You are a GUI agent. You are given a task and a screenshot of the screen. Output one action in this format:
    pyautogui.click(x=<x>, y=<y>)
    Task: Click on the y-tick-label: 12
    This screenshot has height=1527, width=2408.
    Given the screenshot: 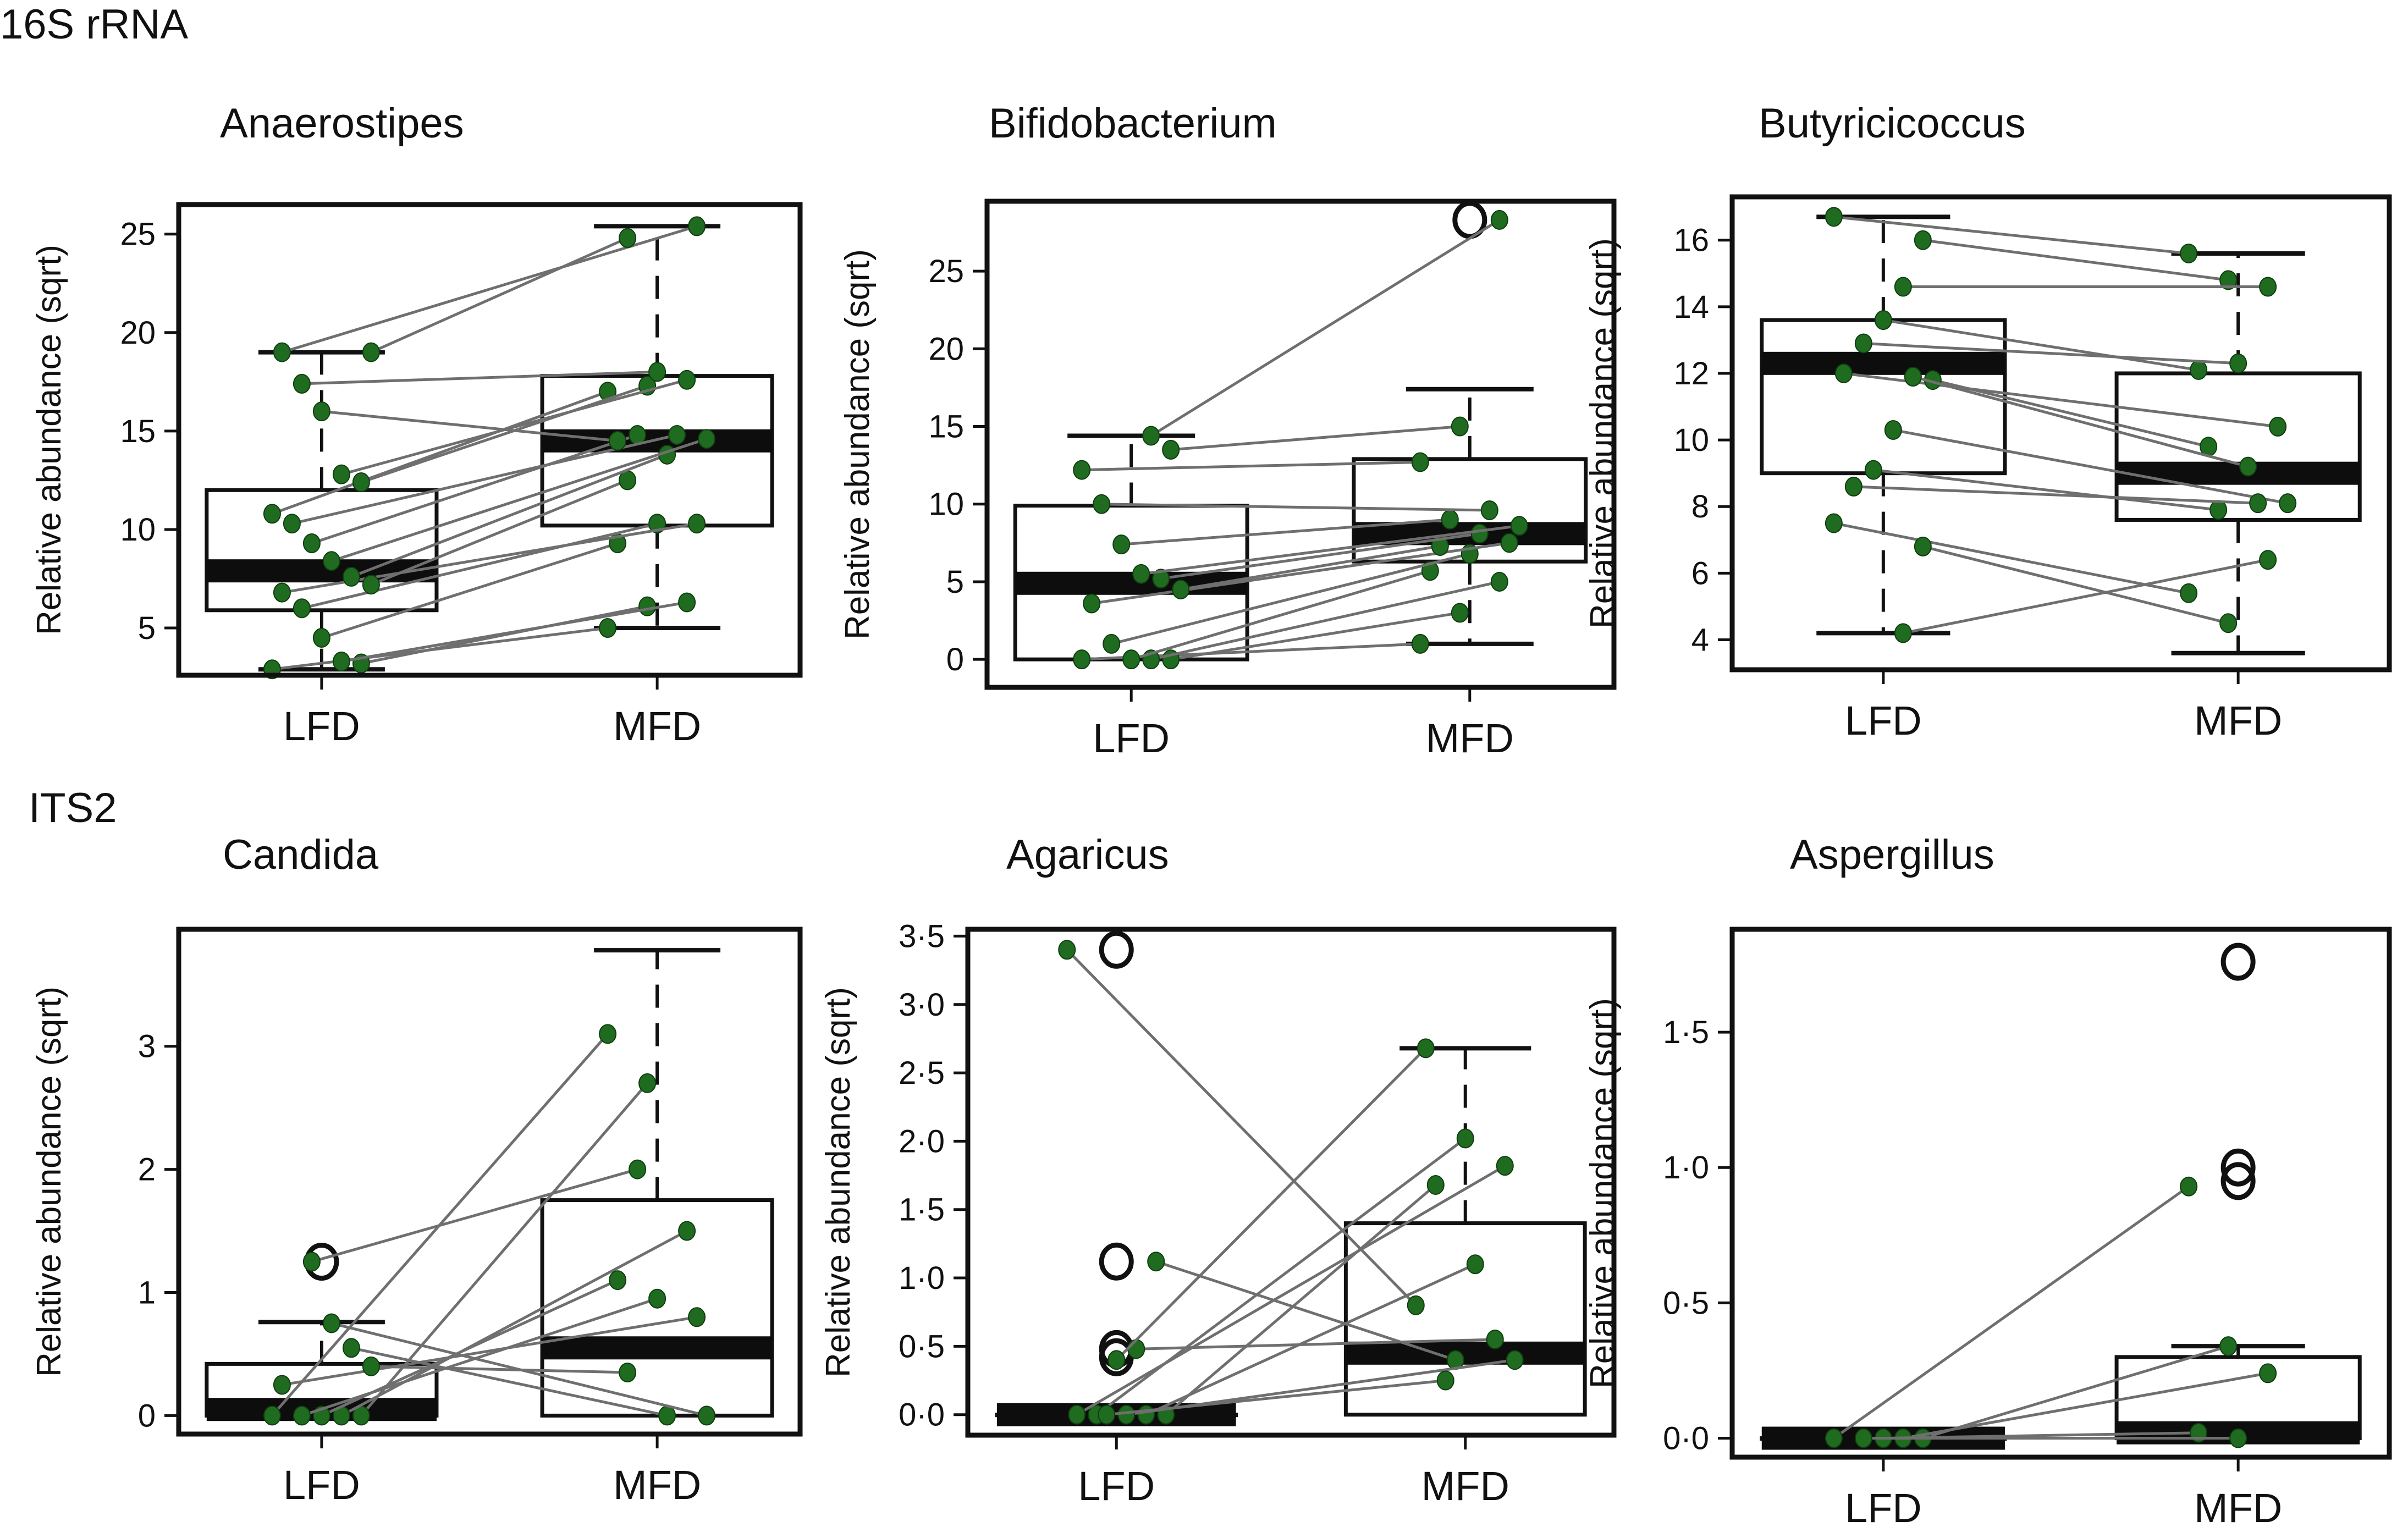 What is the action you would take?
    pyautogui.click(x=1691, y=374)
    